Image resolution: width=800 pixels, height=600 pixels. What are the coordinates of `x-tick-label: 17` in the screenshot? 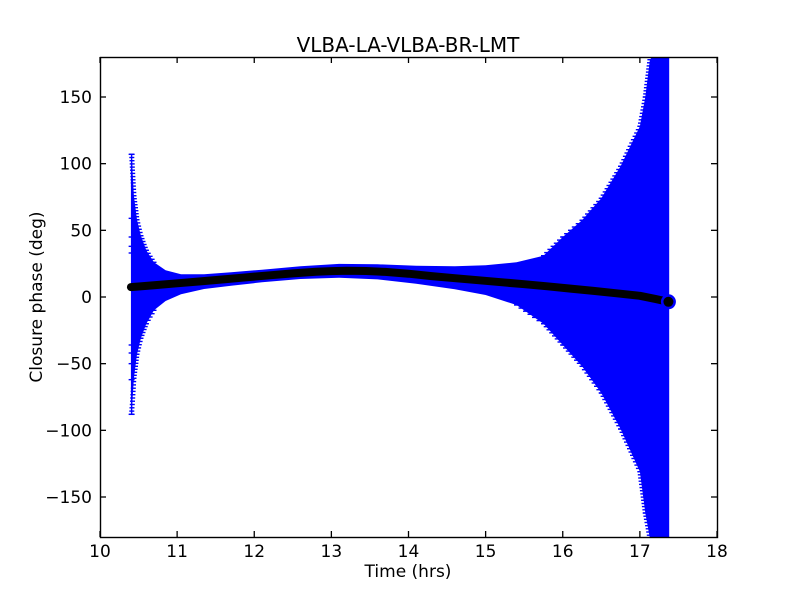 It's located at (640, 552).